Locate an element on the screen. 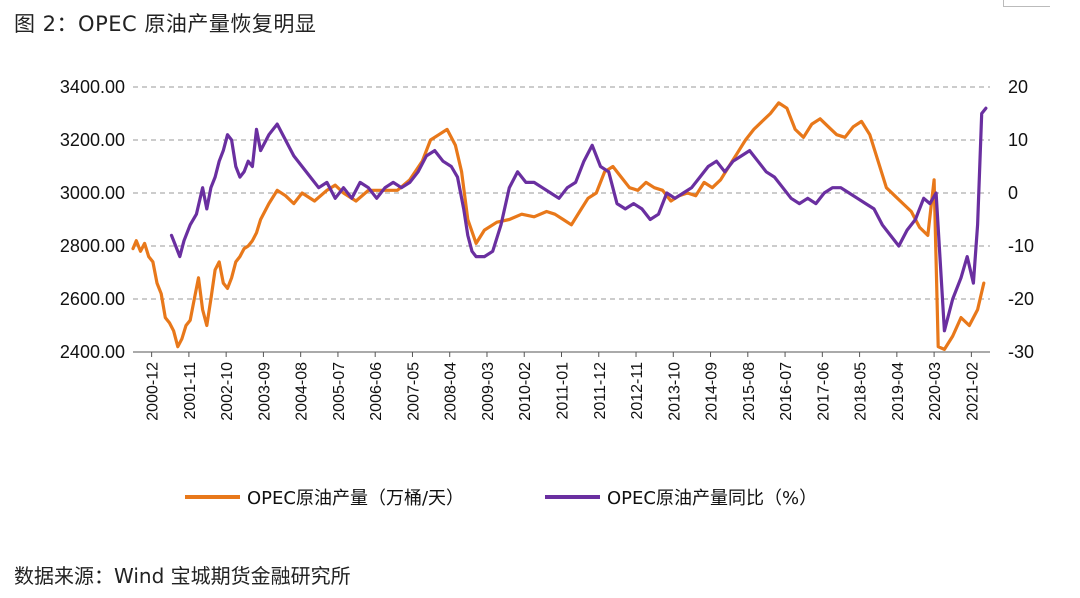  y-left-tick-label: 3400.00 is located at coordinates (92, 87).